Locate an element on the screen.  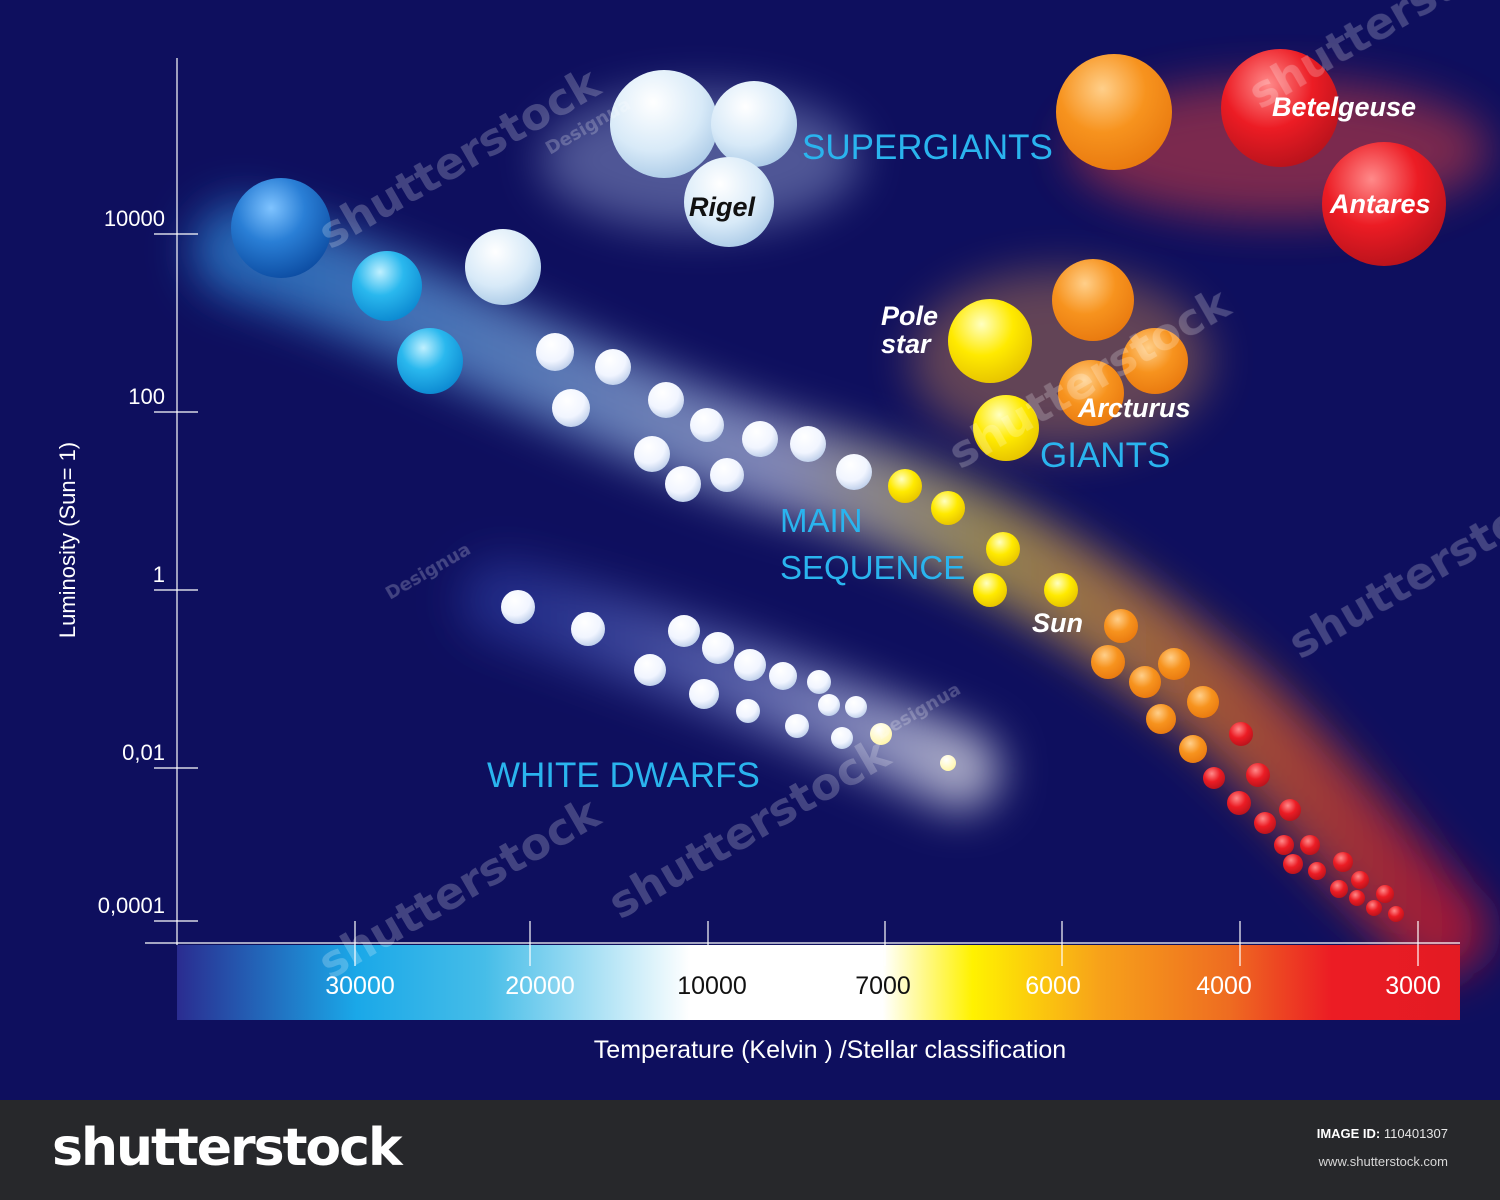
watermark-text: shutterstock is located at coordinates (1390, 568).